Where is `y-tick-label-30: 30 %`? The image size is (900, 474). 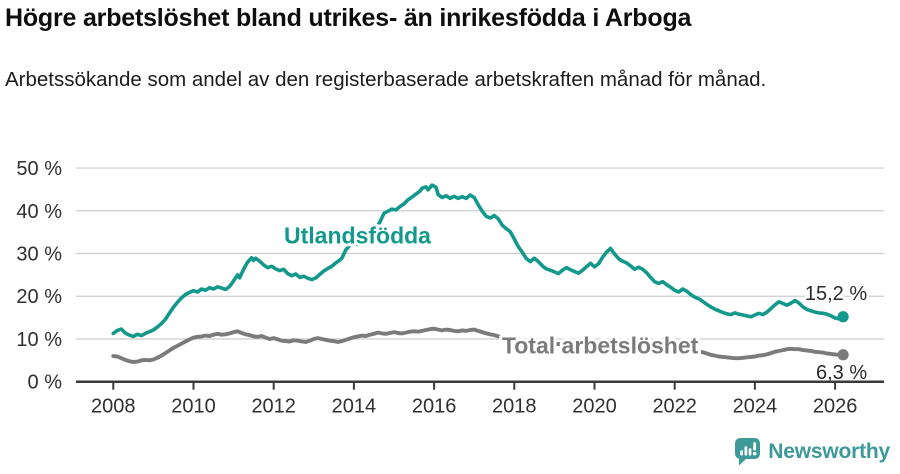 y-tick-label-30: 30 % is located at coordinates (39, 255).